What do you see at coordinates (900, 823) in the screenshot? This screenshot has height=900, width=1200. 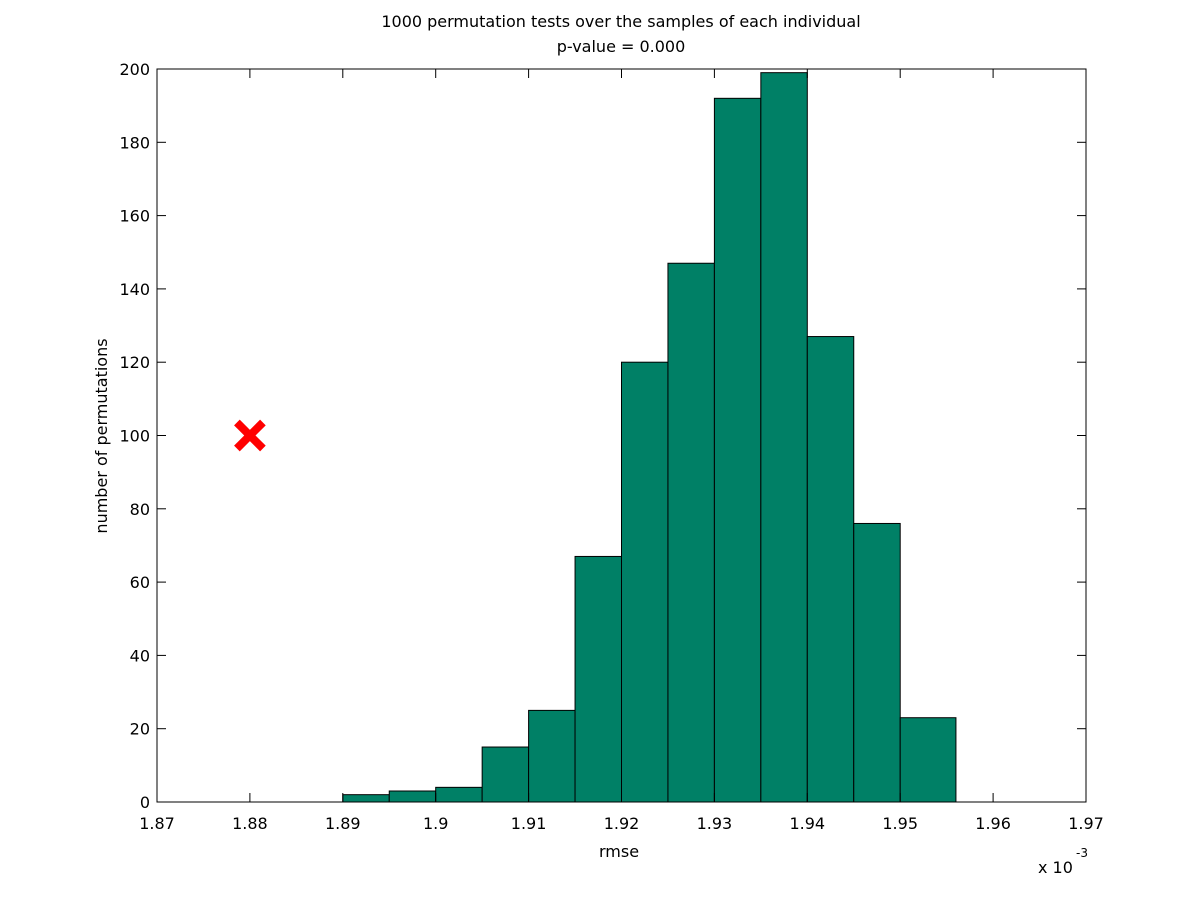 I see `x-tick-label: 1.95` at bounding box center [900, 823].